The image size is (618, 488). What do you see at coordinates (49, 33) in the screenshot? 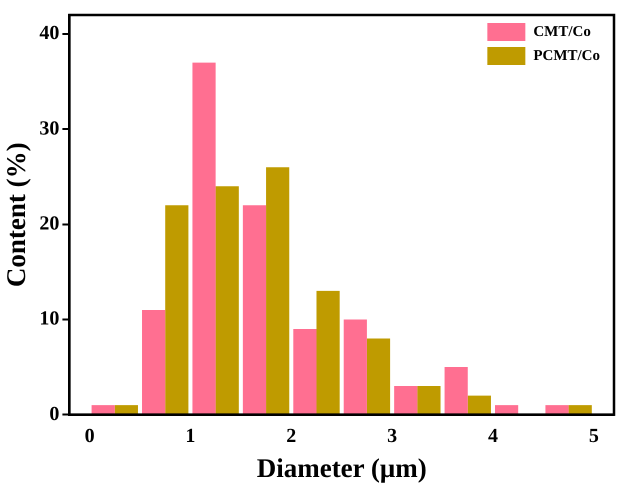
I see `y-tick-label: 40` at bounding box center [49, 33].